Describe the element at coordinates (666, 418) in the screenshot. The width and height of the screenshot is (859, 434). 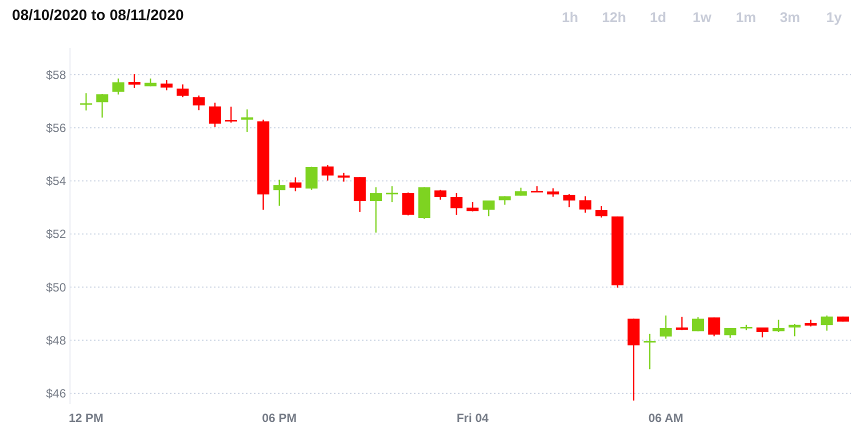
I see `x-tick-label: 06 AM` at that location.